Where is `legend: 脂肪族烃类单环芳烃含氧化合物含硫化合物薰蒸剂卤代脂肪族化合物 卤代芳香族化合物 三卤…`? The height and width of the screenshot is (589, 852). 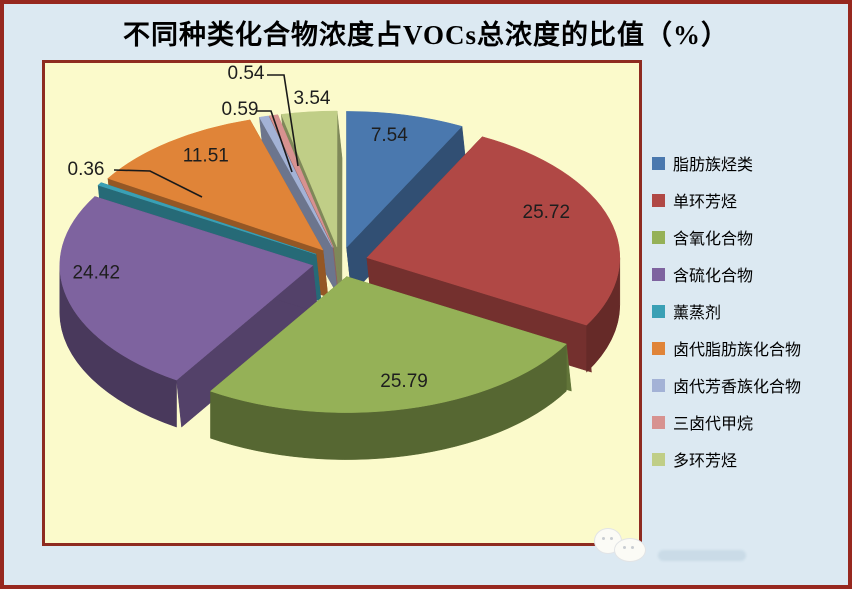 legend: 脂肪族烃类单环芳烃含氧化合物含硫化合物薰蒸剂卤代脂肪族化合物 卤代芳香族化合物 三卤… is located at coordinates (750, 311).